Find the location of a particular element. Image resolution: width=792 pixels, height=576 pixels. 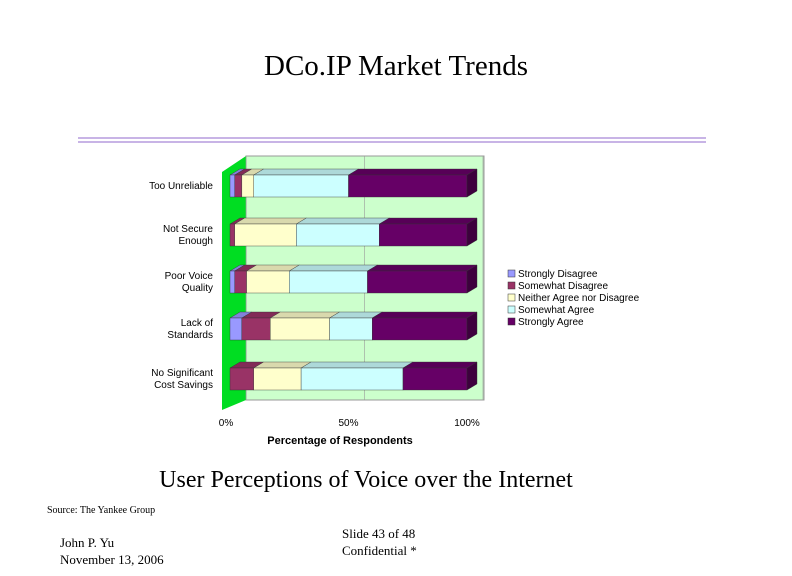

footer-author-block: John P. Yu November 13, 2006 is located at coordinates (112, 551).